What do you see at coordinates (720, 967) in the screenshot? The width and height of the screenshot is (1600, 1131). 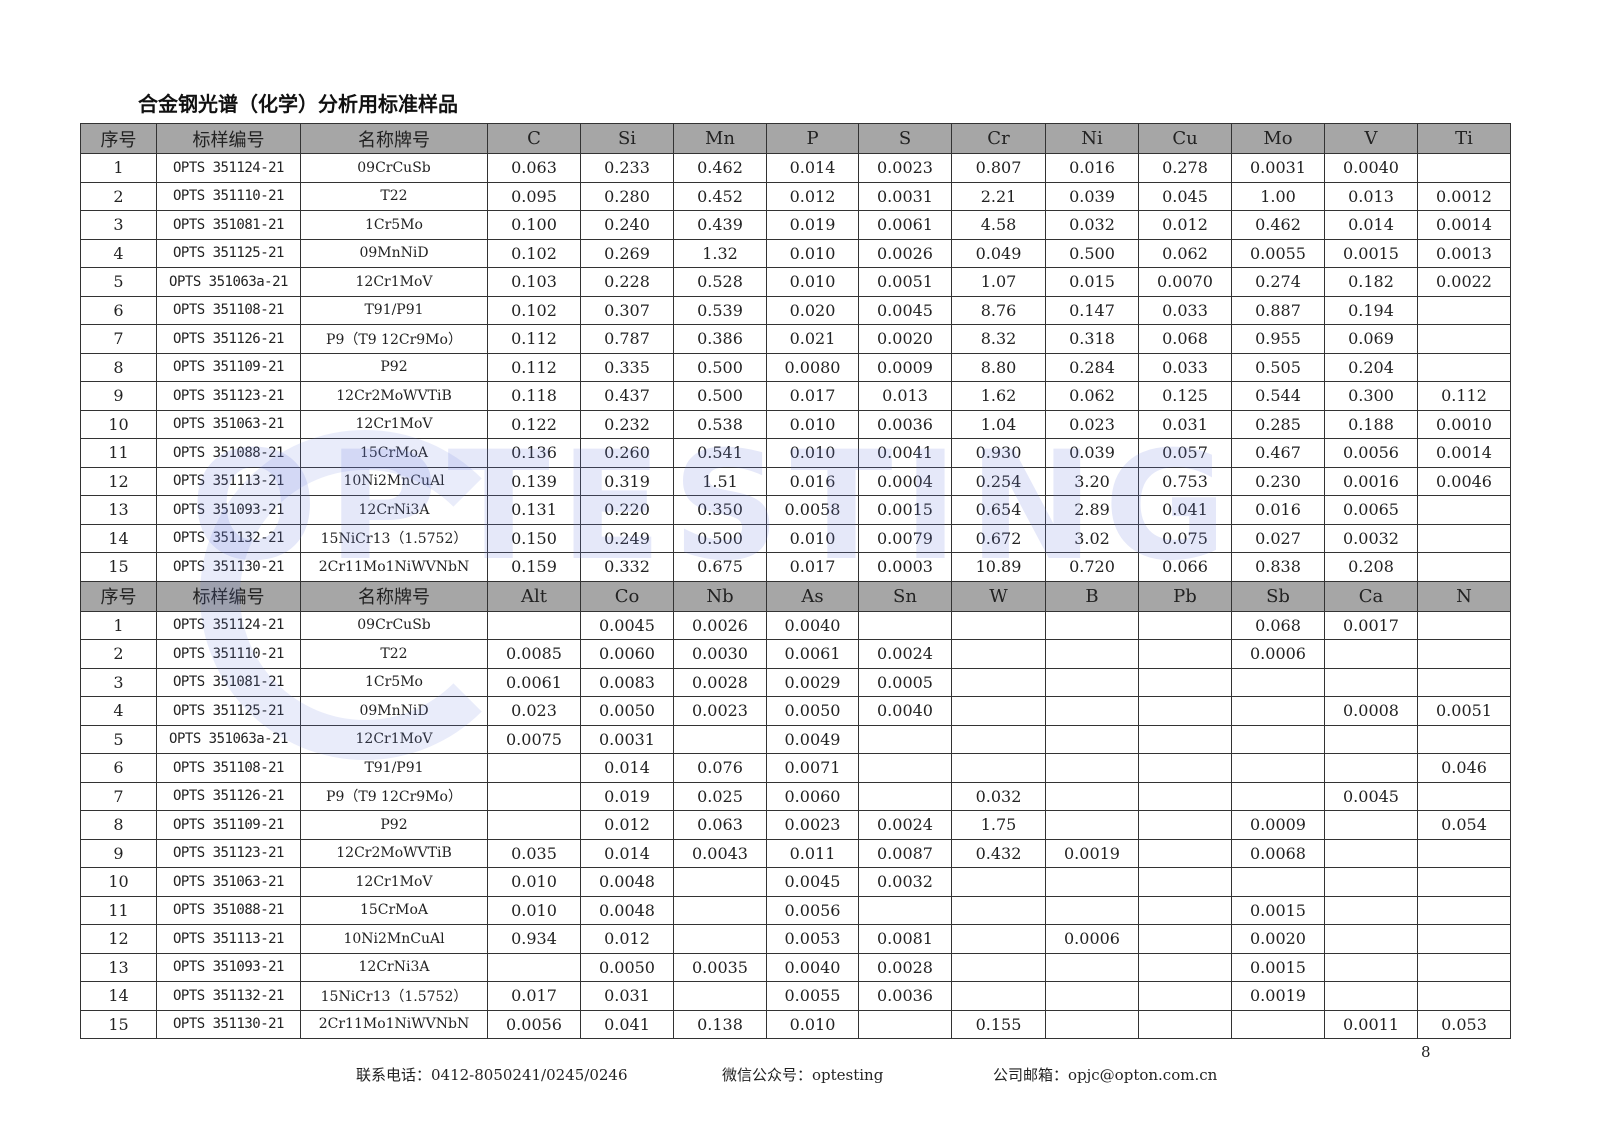 I see `element-value: 0.0035` at bounding box center [720, 967].